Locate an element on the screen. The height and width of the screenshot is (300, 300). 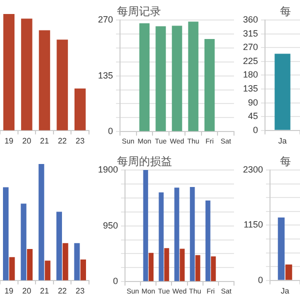
y-tick-label: 315 is located at coordinates (250, 33).